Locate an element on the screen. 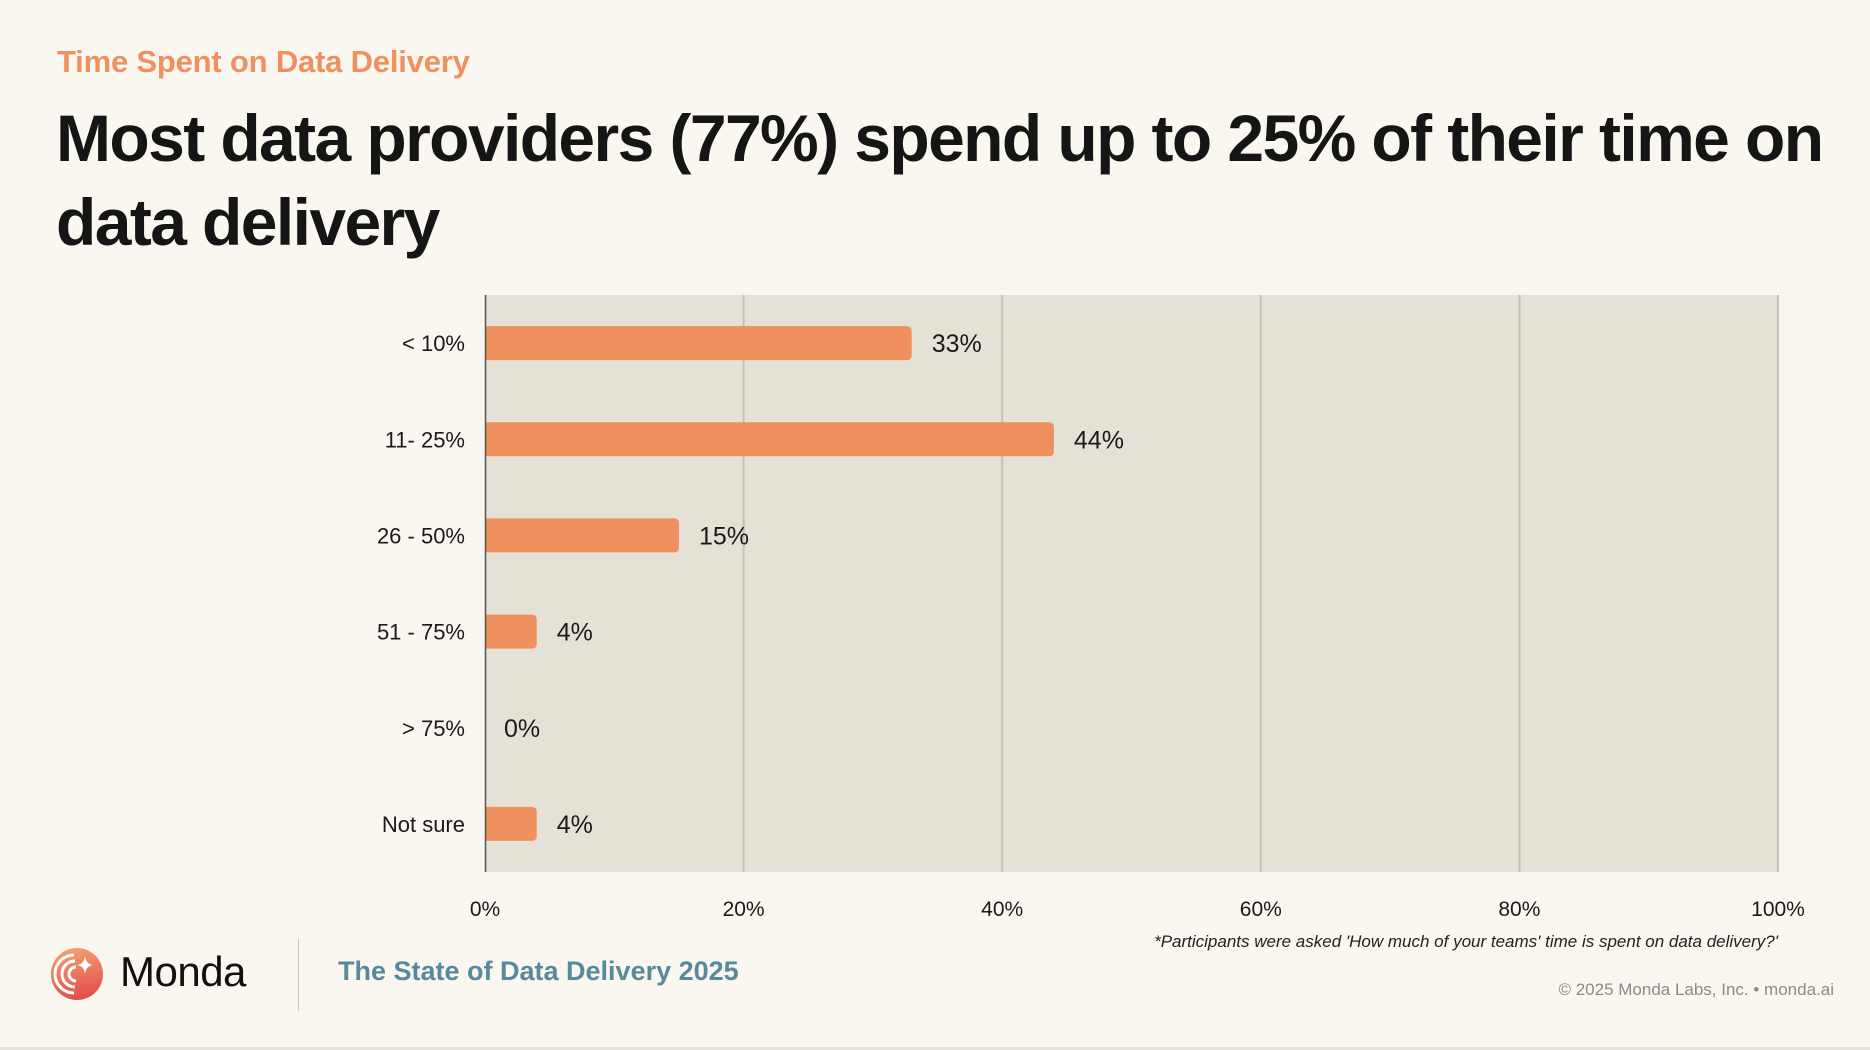  footer-divider is located at coordinates (298, 975).